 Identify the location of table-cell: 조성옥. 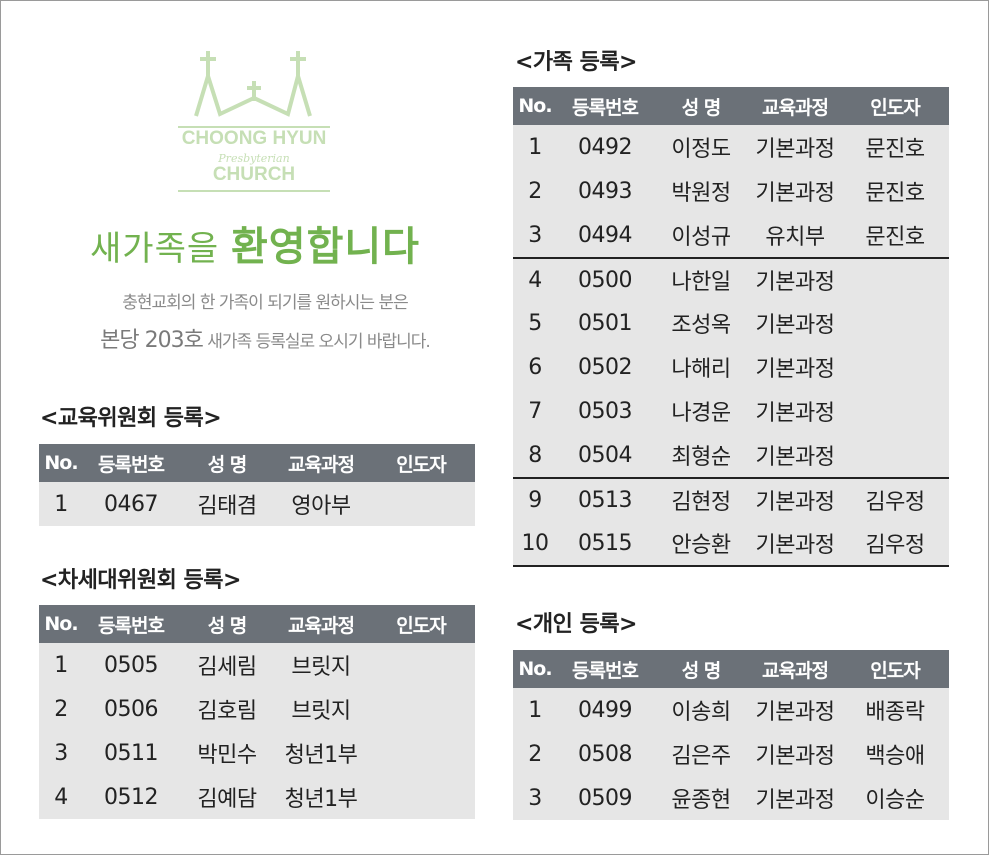
(701, 325).